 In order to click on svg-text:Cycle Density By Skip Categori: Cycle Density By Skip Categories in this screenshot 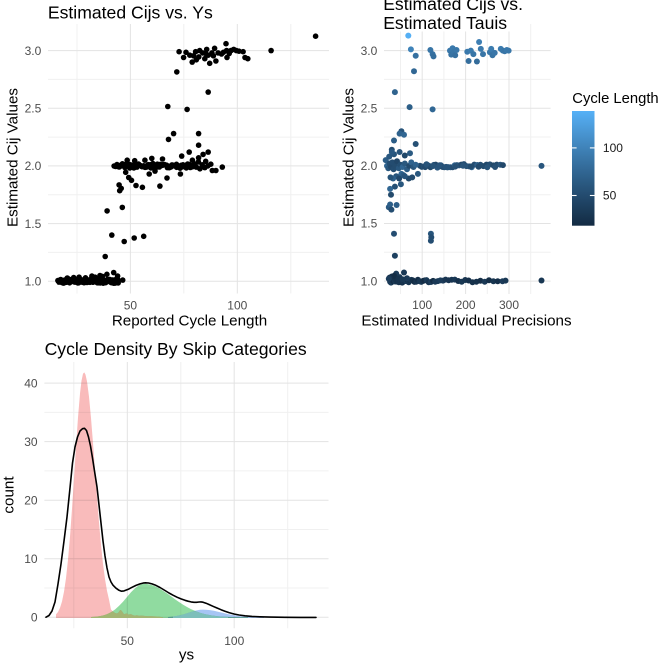, I will do `click(176, 349)`.